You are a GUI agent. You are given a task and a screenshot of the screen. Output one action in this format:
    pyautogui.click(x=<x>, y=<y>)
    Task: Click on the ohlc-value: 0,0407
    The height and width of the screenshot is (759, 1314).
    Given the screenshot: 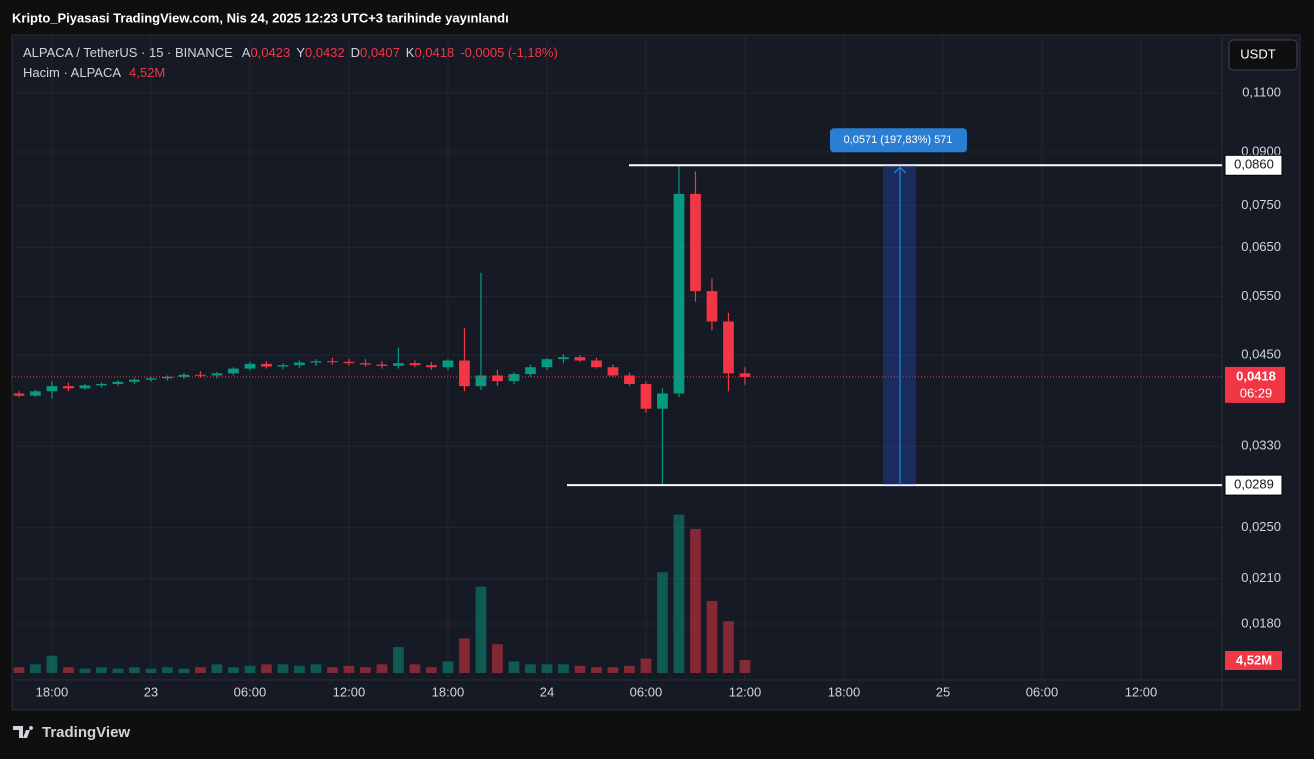 What is the action you would take?
    pyautogui.click(x=380, y=52)
    